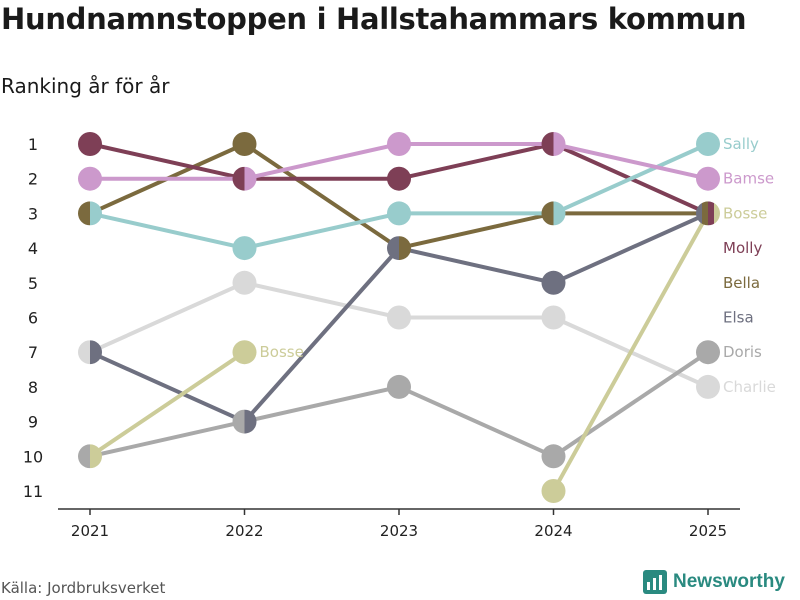 The height and width of the screenshot is (600, 800). I want to click on y-tick-label: 7, so click(33, 352).